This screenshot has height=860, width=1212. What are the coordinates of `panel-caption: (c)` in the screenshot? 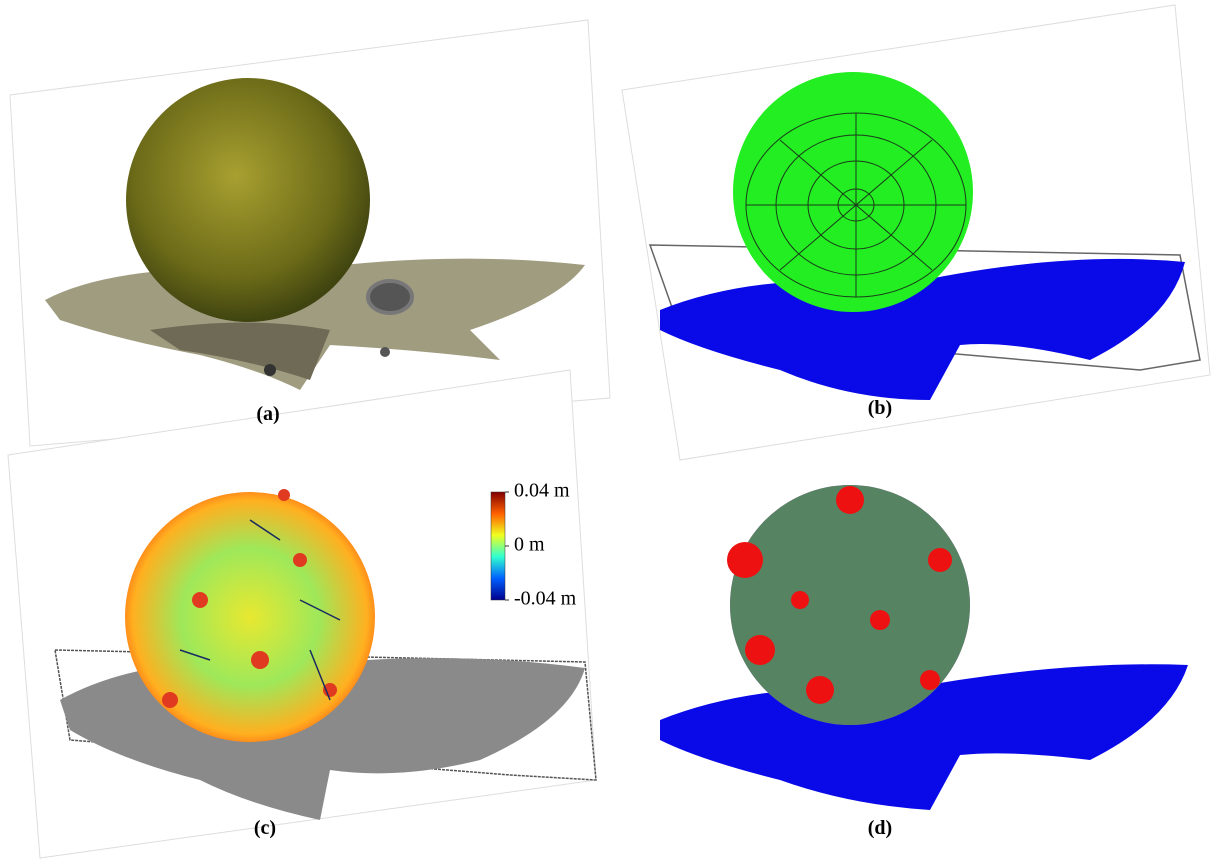 It's located at (265, 828).